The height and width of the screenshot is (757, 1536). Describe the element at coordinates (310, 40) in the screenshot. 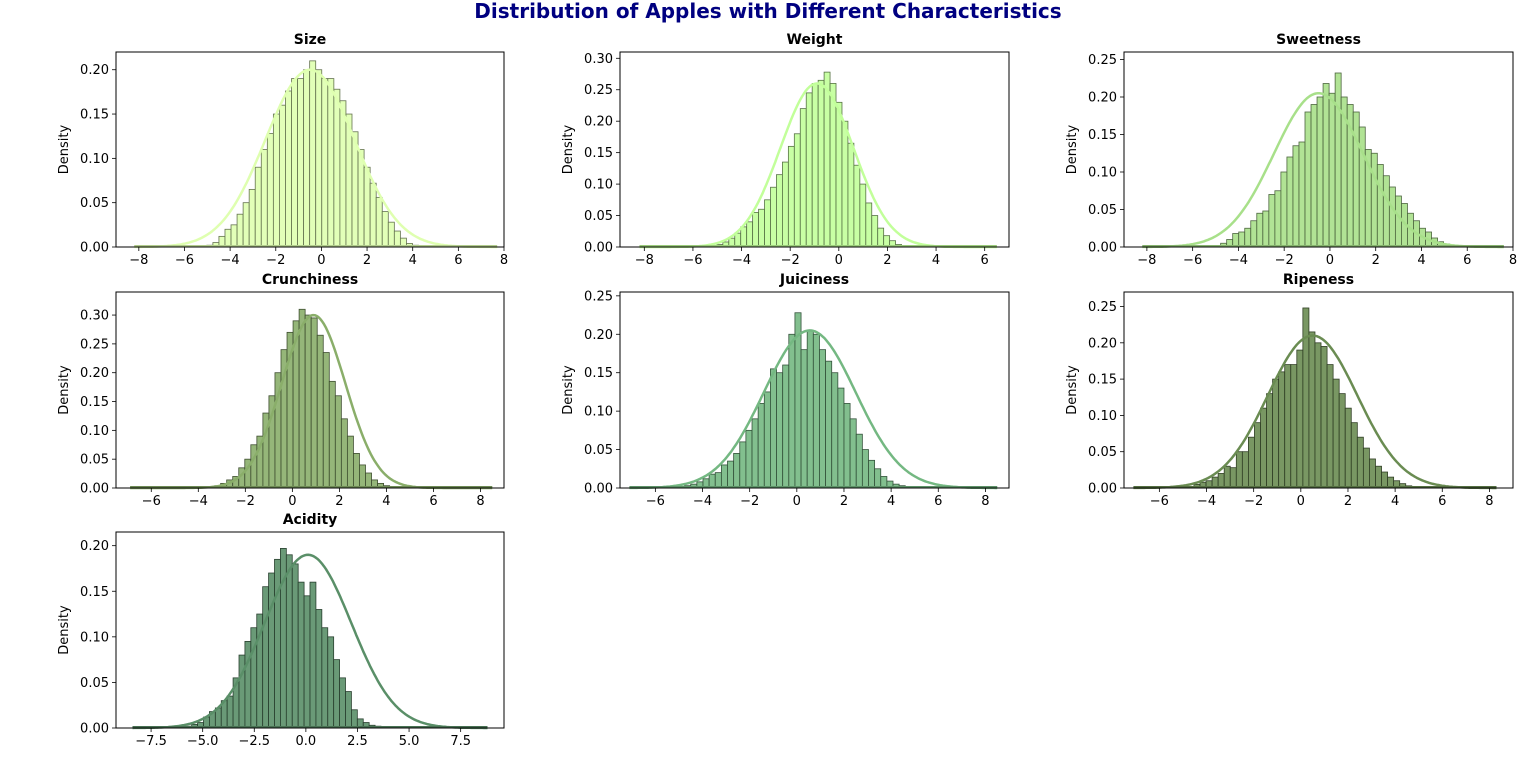

I see `subplot-title: Size` at that location.